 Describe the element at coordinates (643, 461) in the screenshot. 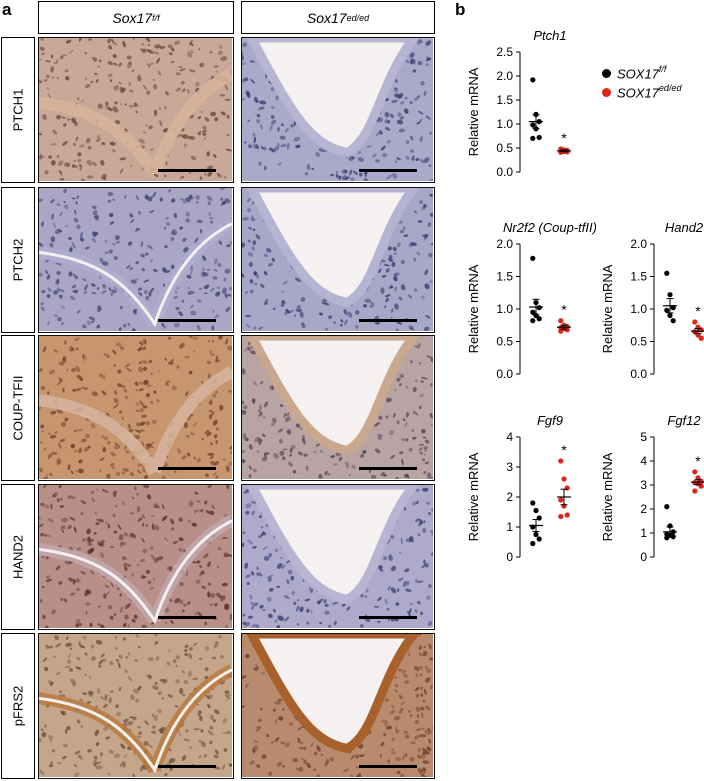

I see `y-tick-label: 4` at that location.